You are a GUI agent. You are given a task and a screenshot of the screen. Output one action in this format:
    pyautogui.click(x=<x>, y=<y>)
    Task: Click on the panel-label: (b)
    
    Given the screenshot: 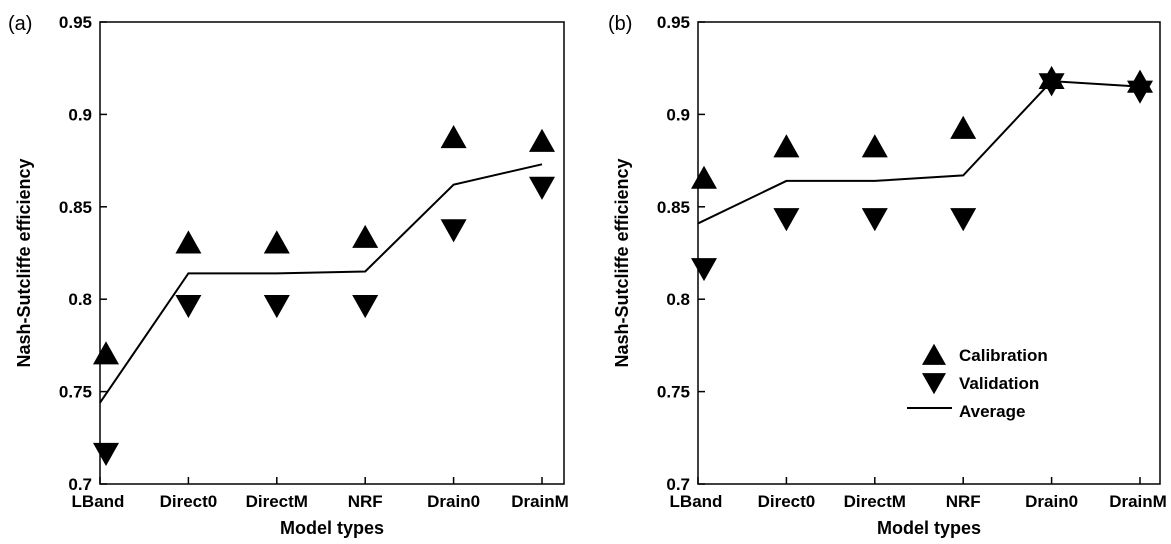 What is the action you would take?
    pyautogui.click(x=620, y=24)
    